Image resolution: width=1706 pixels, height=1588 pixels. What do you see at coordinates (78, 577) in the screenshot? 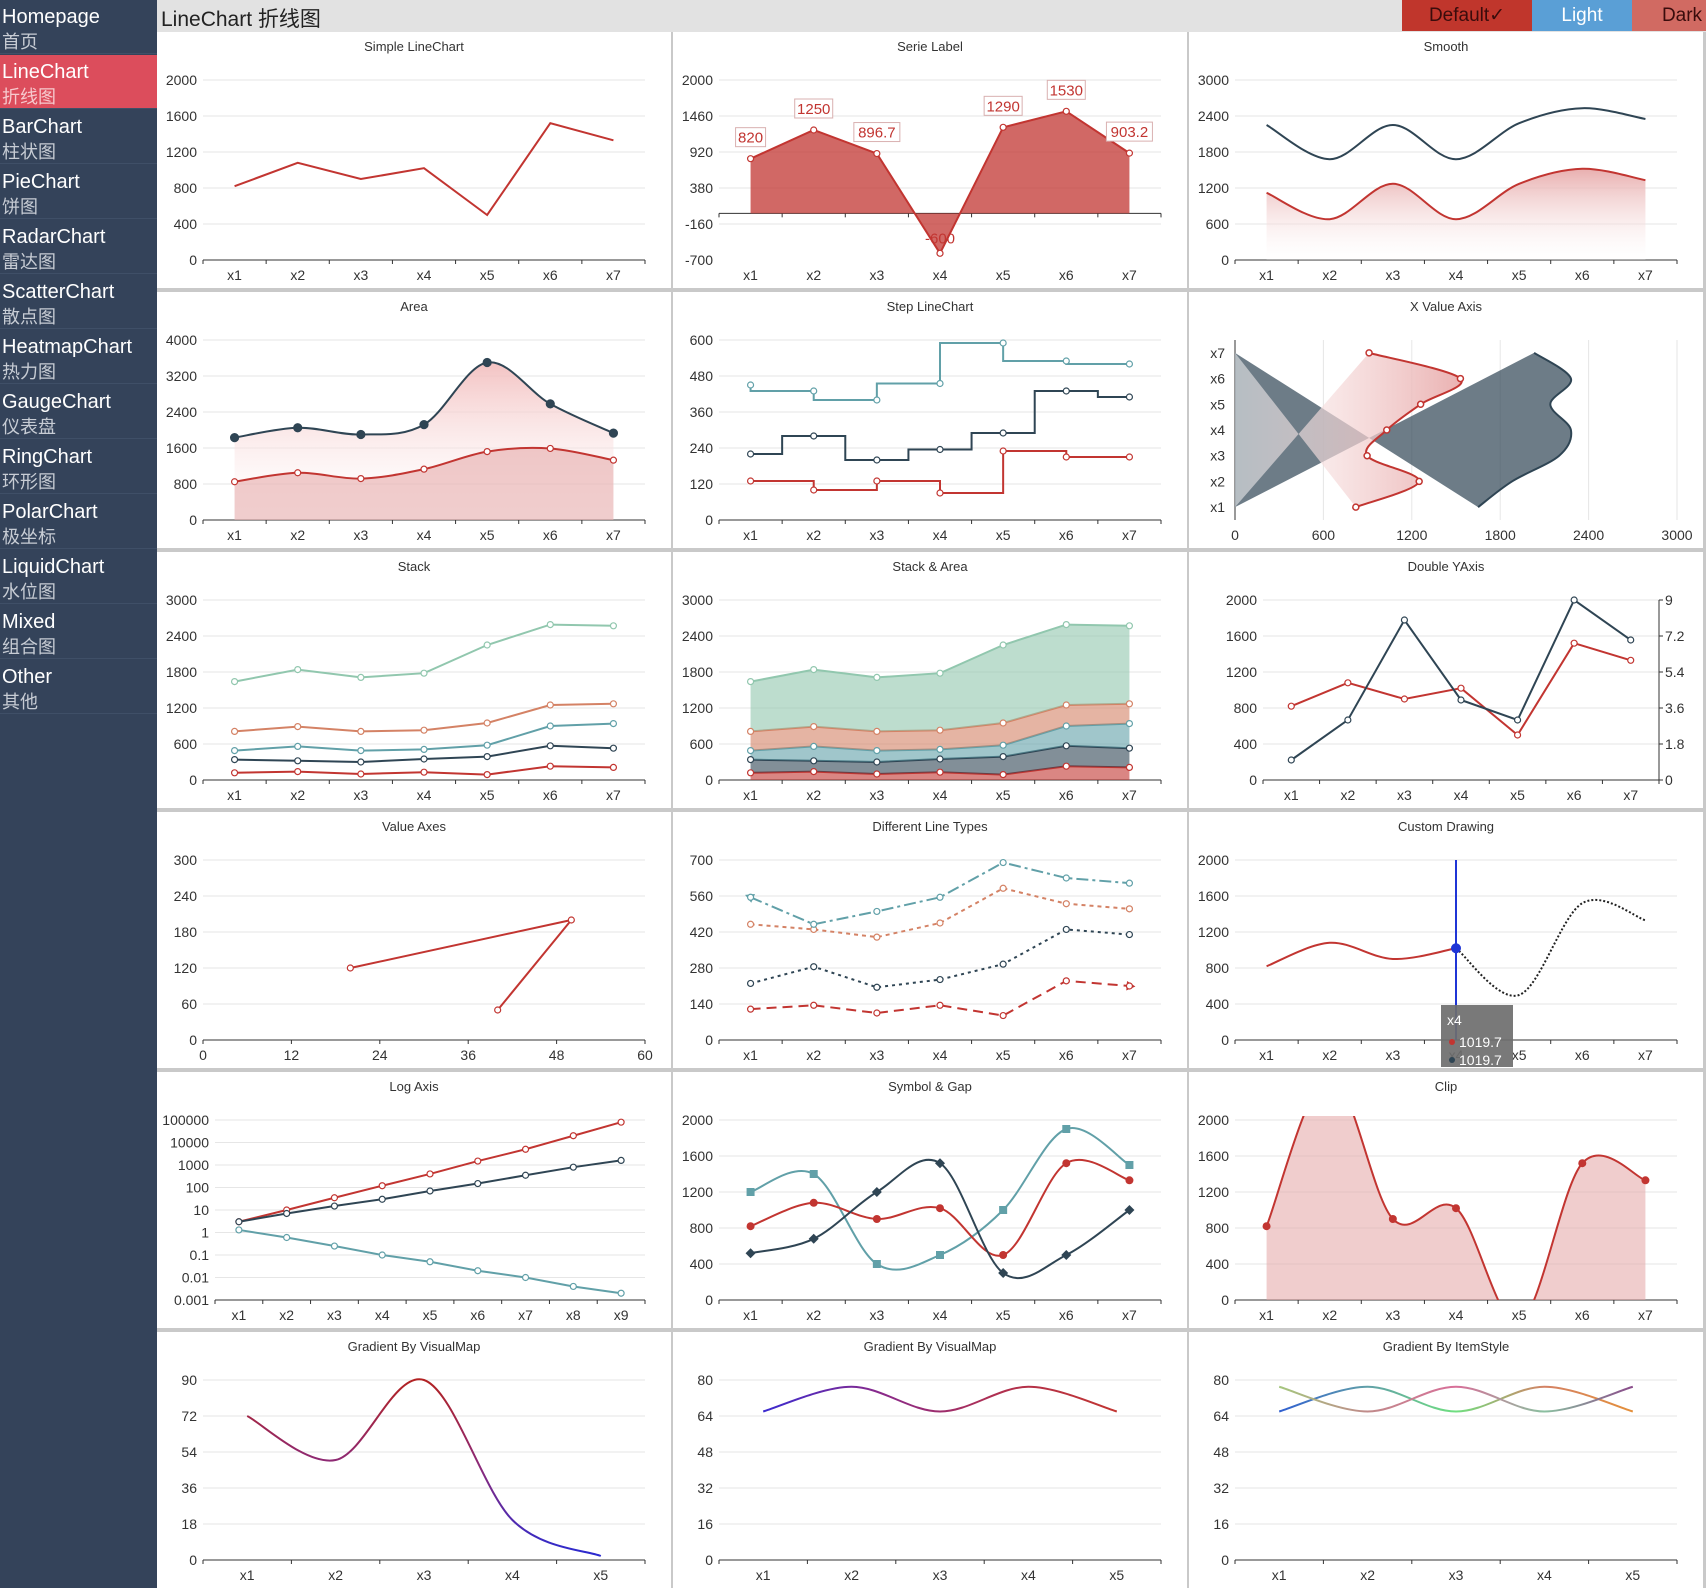
I see `sidebar-item-liquidchart: LiquidChart 水位图` at bounding box center [78, 577].